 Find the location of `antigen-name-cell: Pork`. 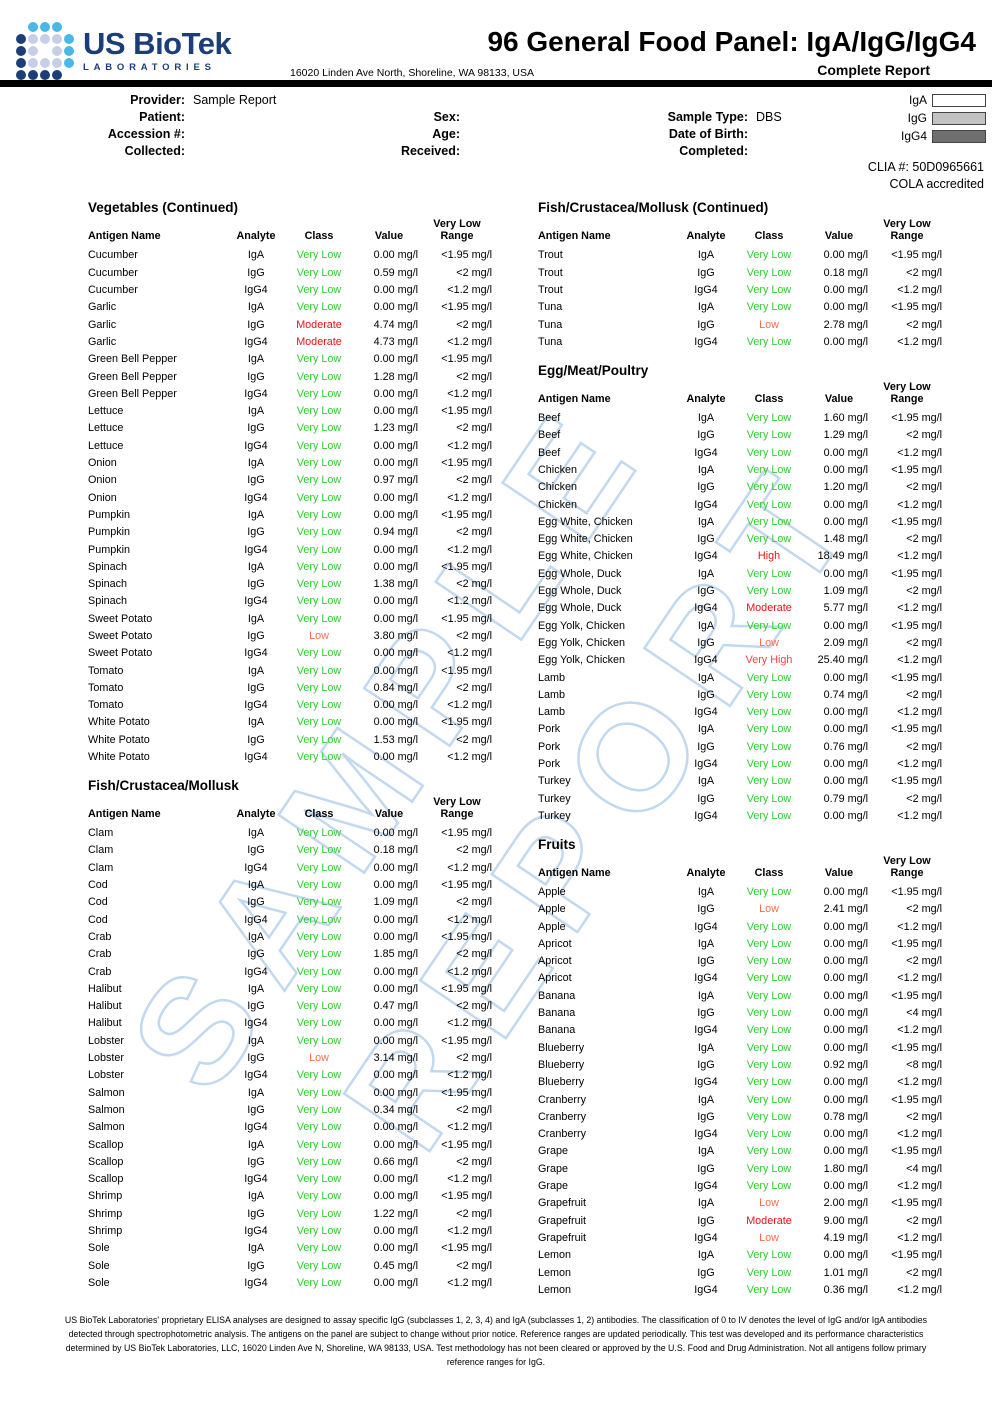

antigen-name-cell: Pork is located at coordinates (549, 763).